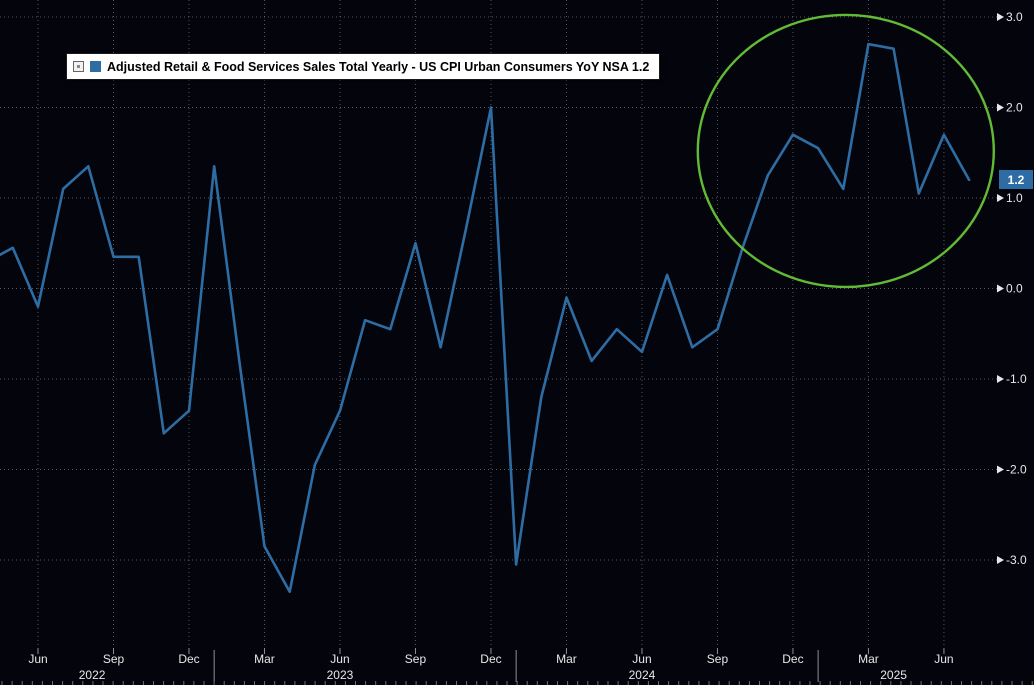  I want to click on x-axis-year-label: 2022, so click(92, 675).